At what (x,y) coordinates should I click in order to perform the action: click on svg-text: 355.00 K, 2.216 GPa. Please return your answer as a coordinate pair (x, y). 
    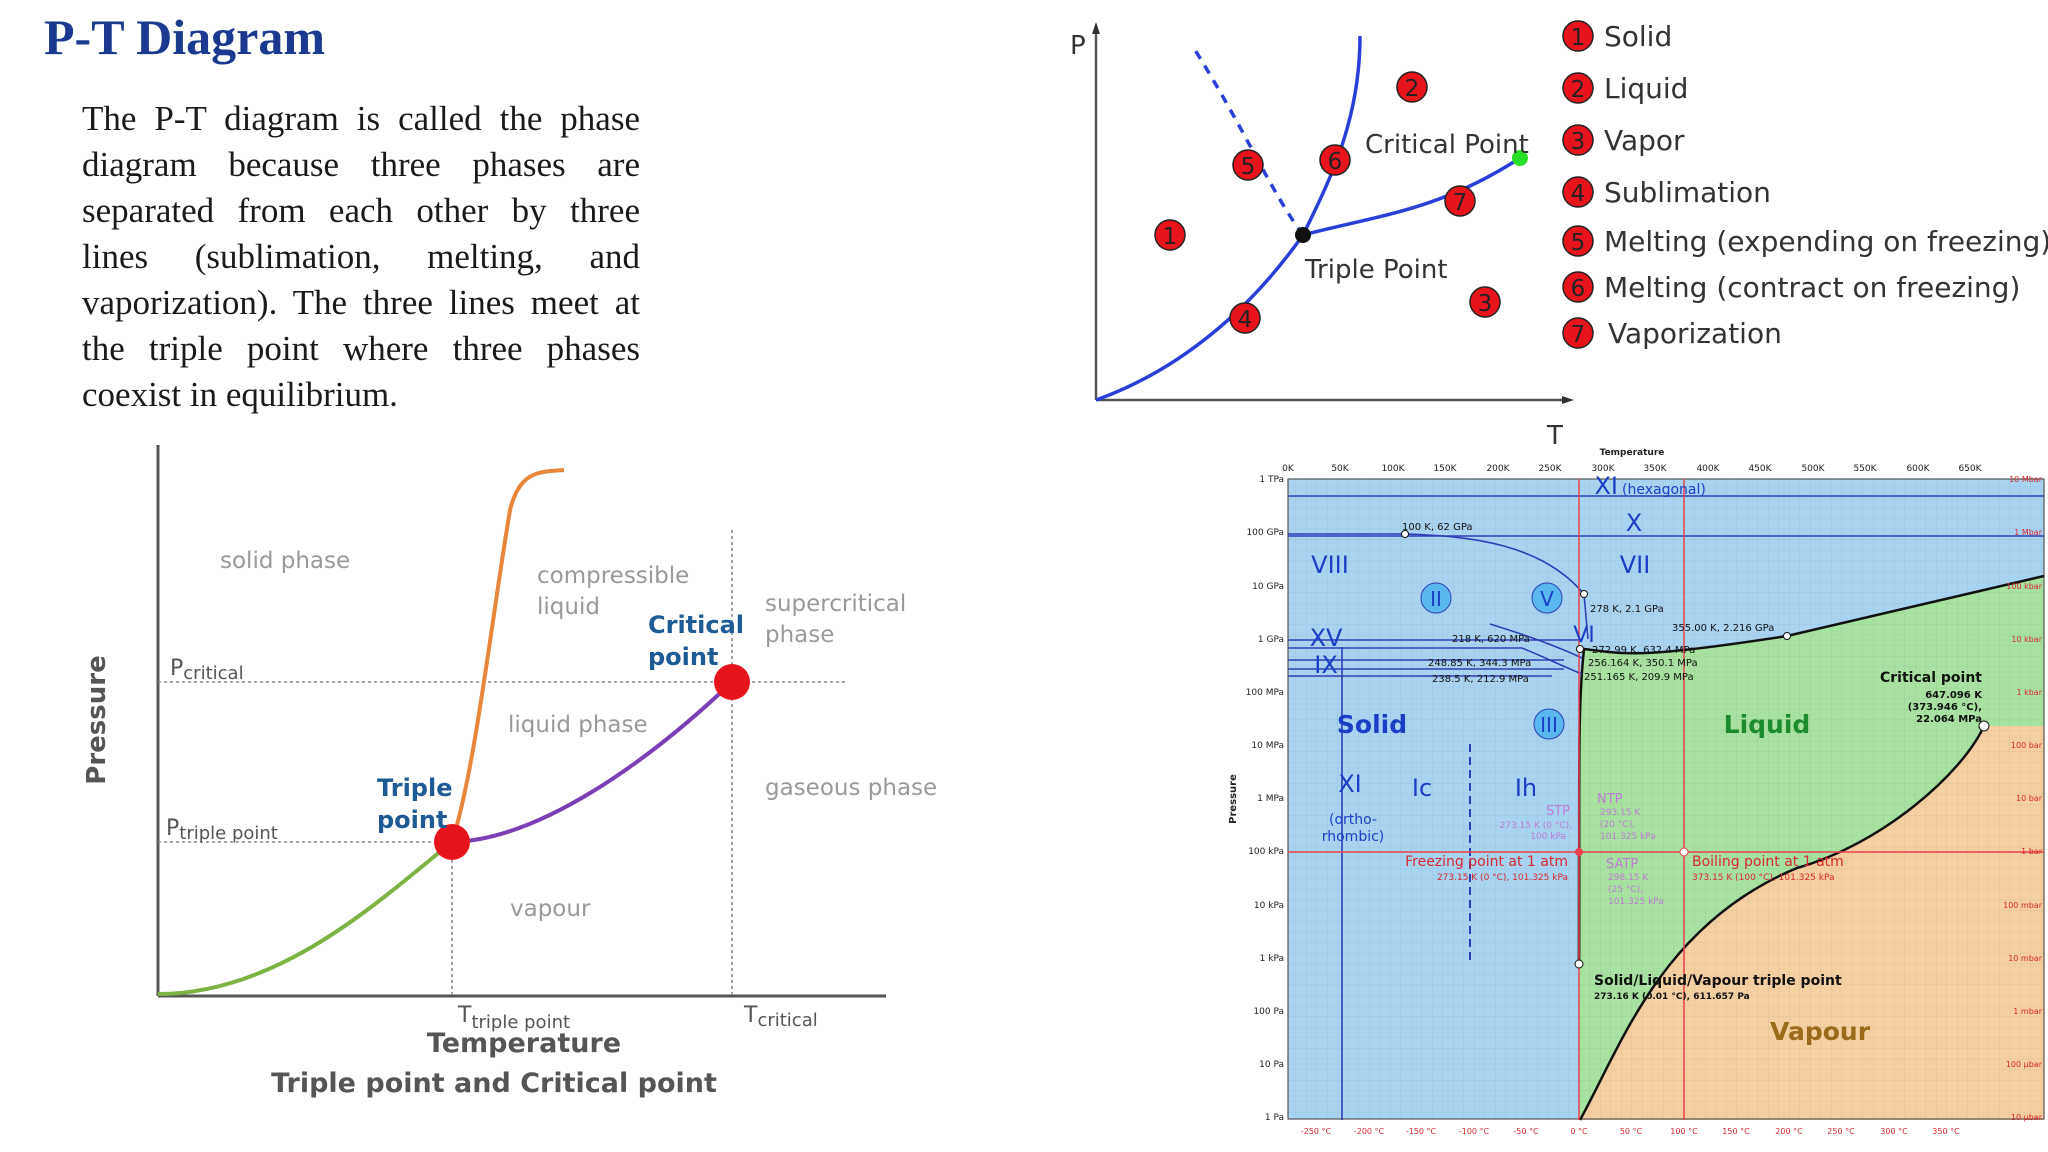
    Looking at the image, I should click on (1723, 628).